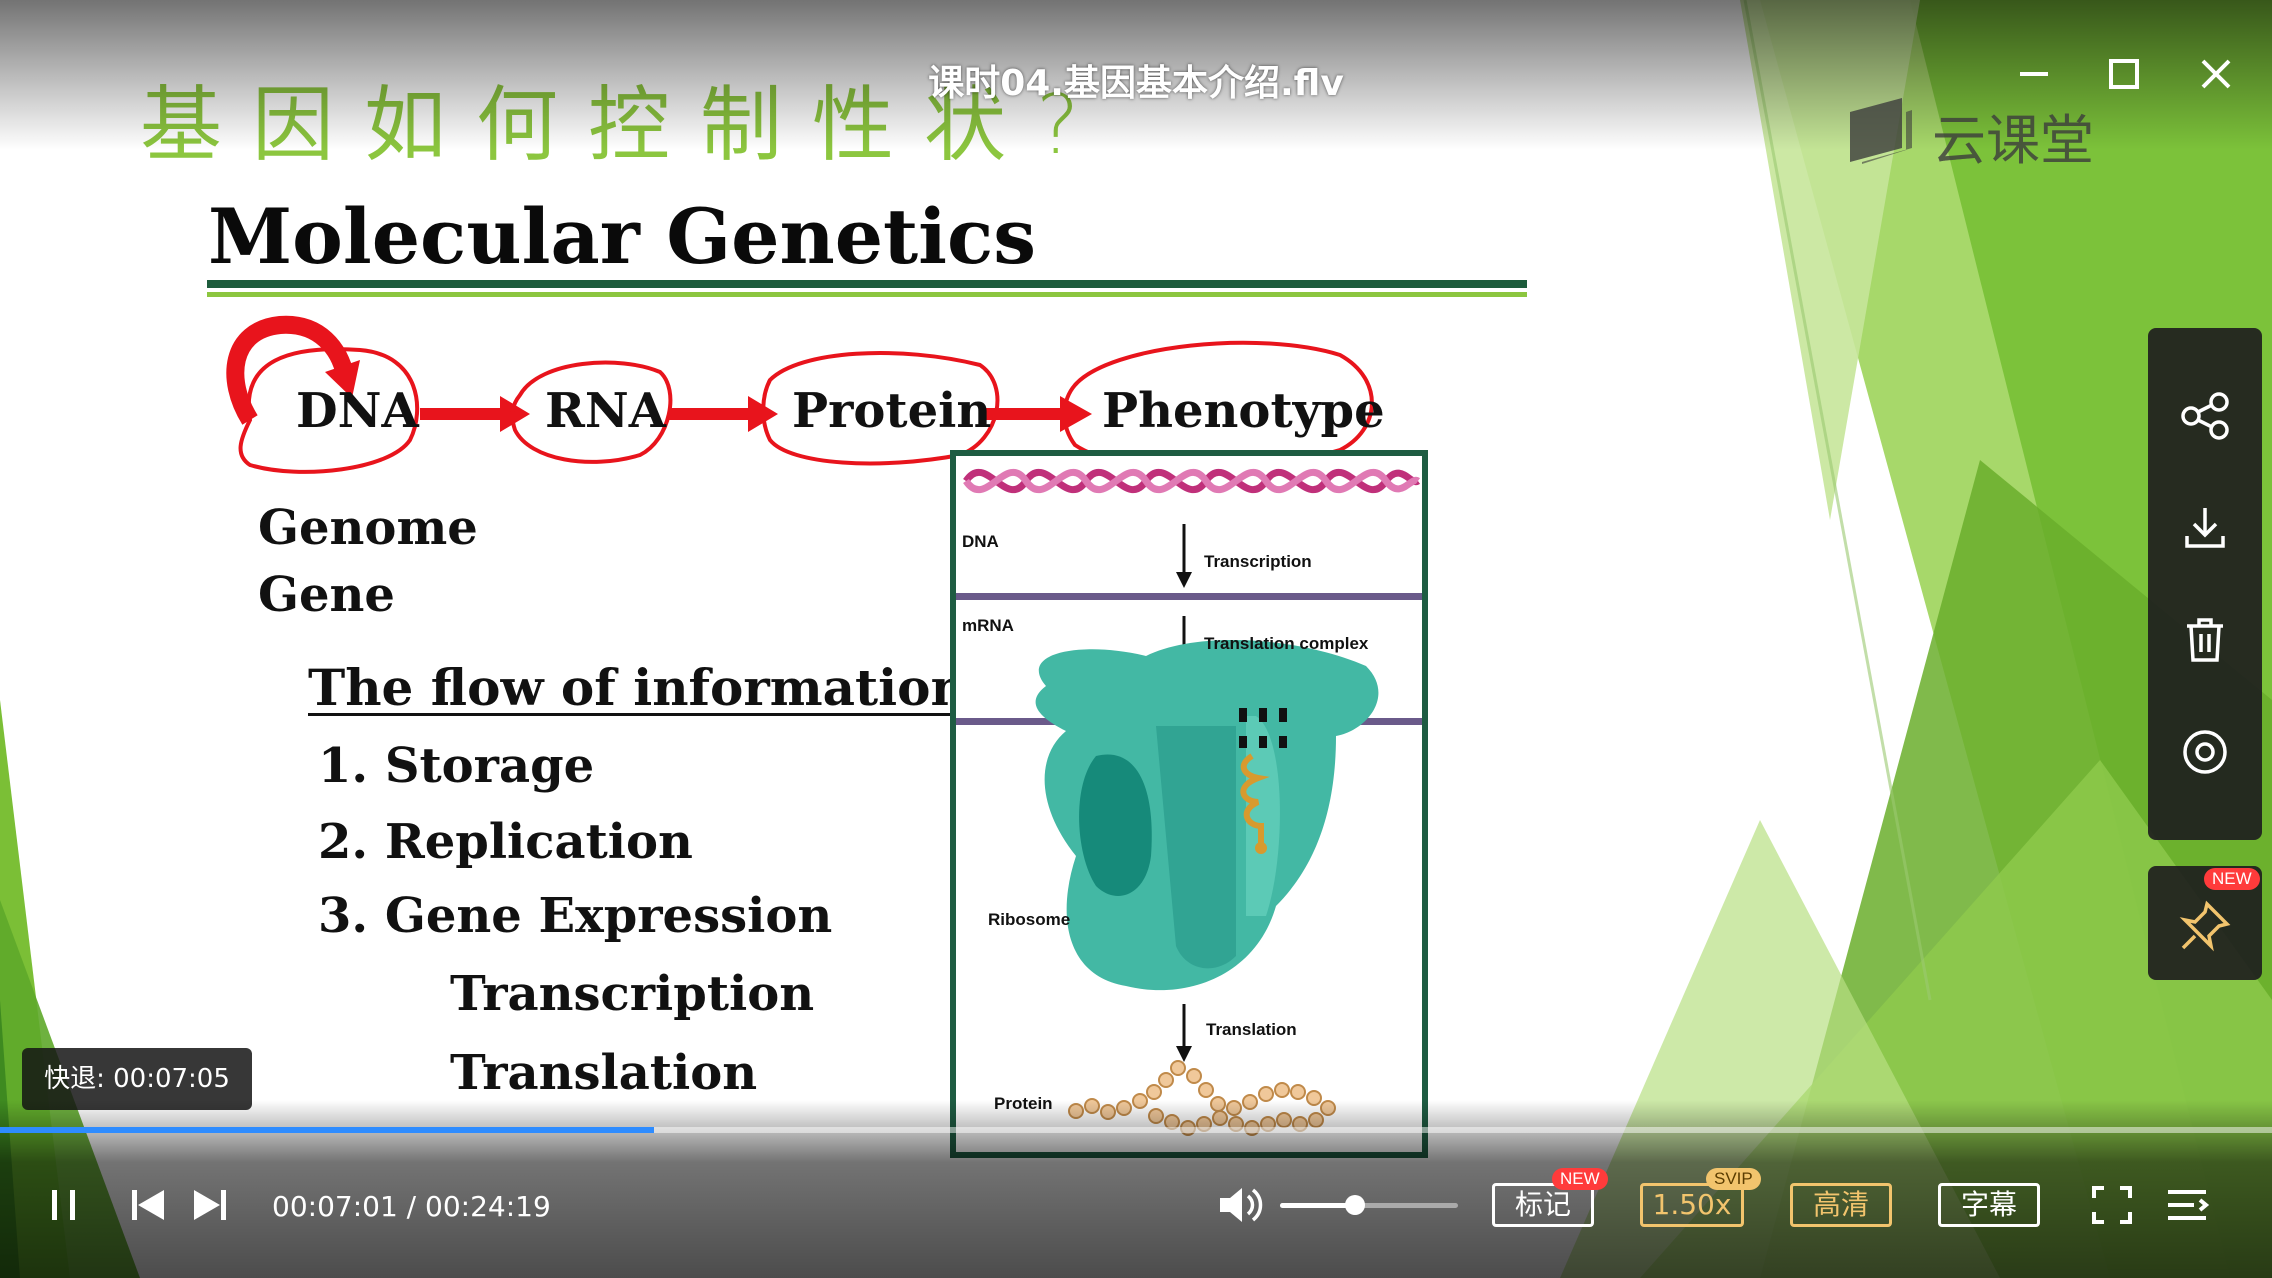 This screenshot has width=2272, height=1278. I want to click on flow-term-phenotype: Phenotype, so click(1243, 411).